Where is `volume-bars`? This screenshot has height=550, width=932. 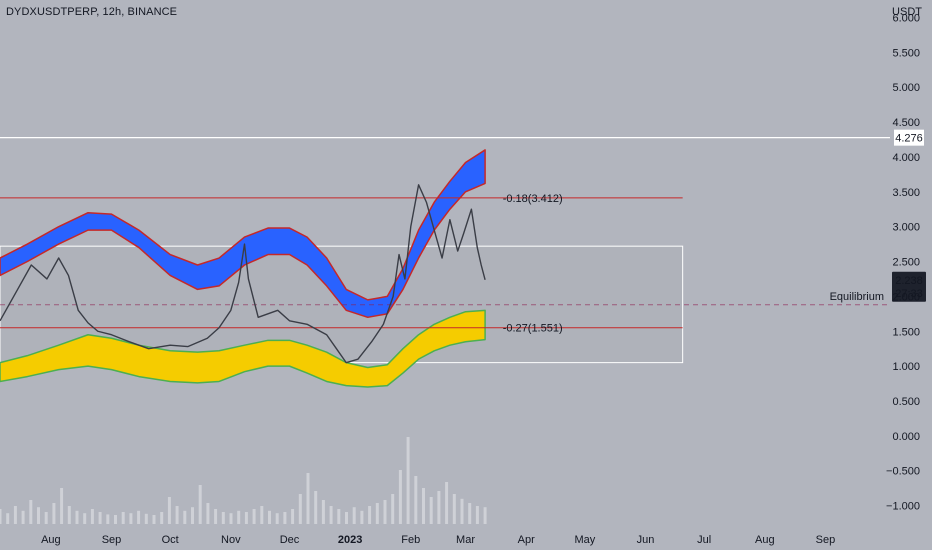 volume-bars is located at coordinates (243, 480).